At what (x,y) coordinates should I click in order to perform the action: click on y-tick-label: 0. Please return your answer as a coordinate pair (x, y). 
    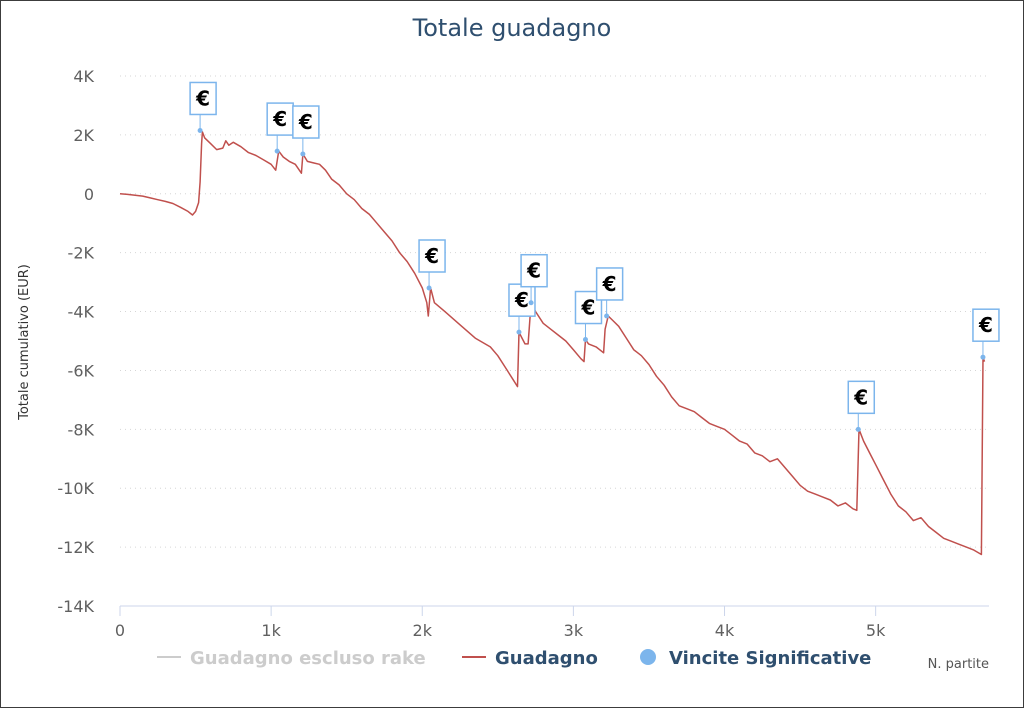
    Looking at the image, I should click on (89, 194).